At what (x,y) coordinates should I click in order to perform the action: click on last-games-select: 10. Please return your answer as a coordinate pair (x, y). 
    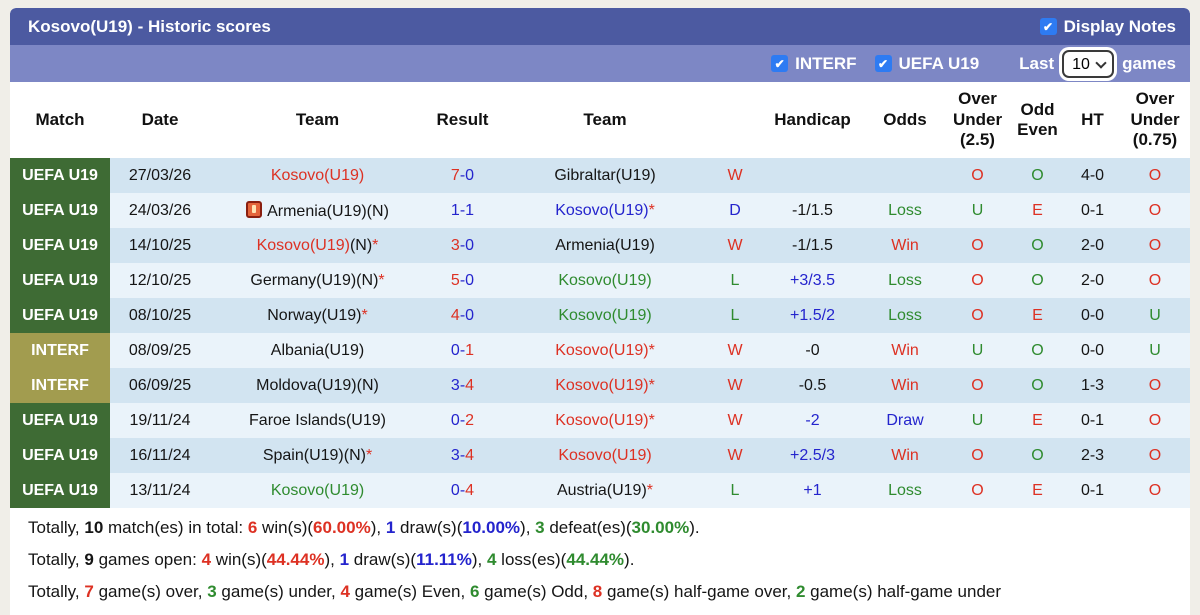
    Looking at the image, I should click on (1088, 64).